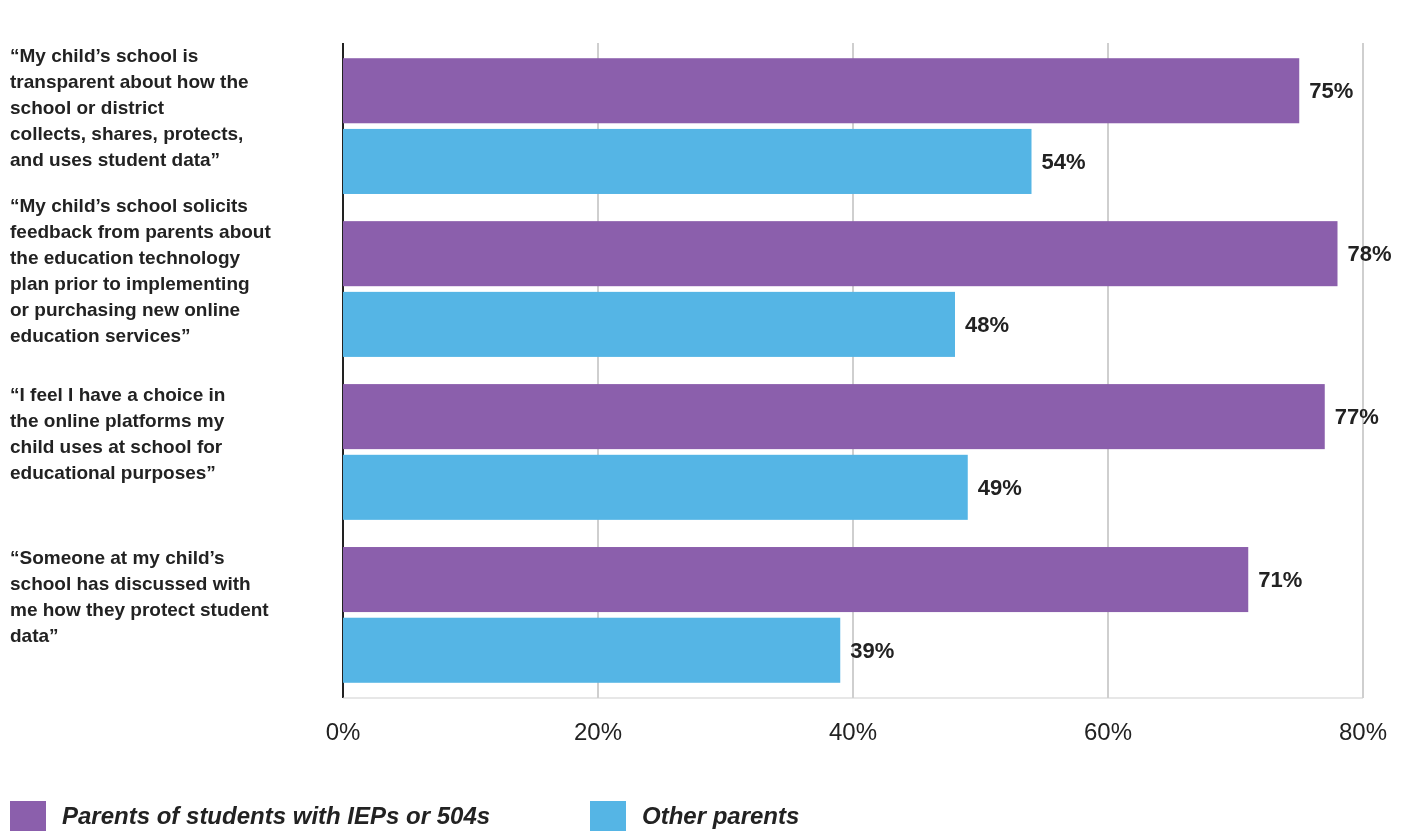 The width and height of the screenshot is (1421, 839). Describe the element at coordinates (872, 650) in the screenshot. I see `data-label: 39%` at that location.